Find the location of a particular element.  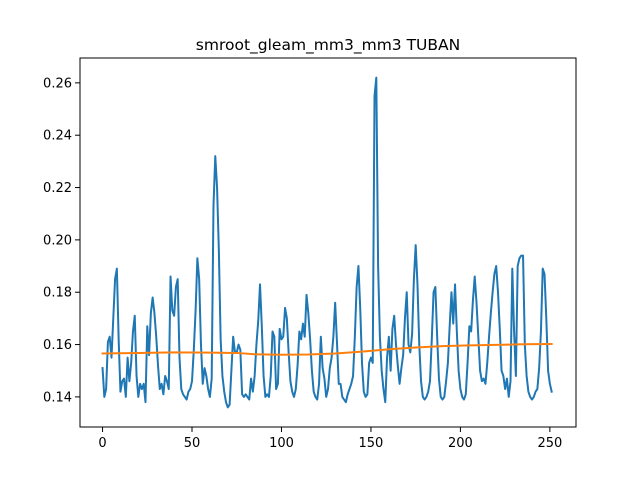

x-tick-label: 200 is located at coordinates (460, 443).